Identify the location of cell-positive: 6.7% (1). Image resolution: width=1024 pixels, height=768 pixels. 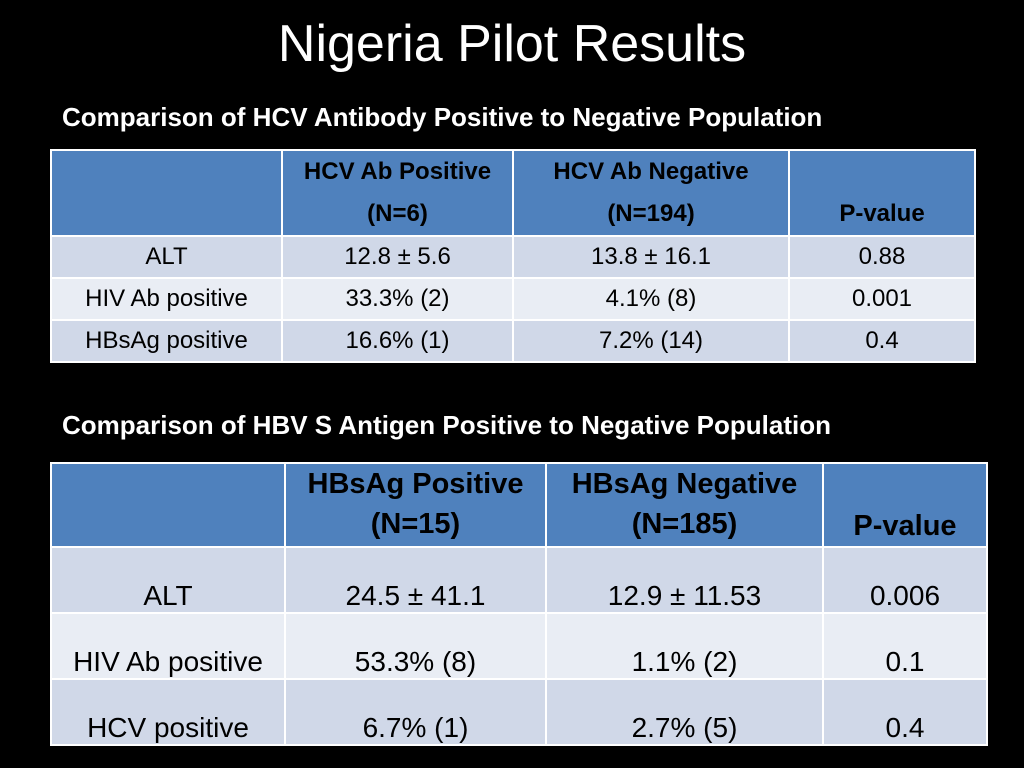
(415, 712).